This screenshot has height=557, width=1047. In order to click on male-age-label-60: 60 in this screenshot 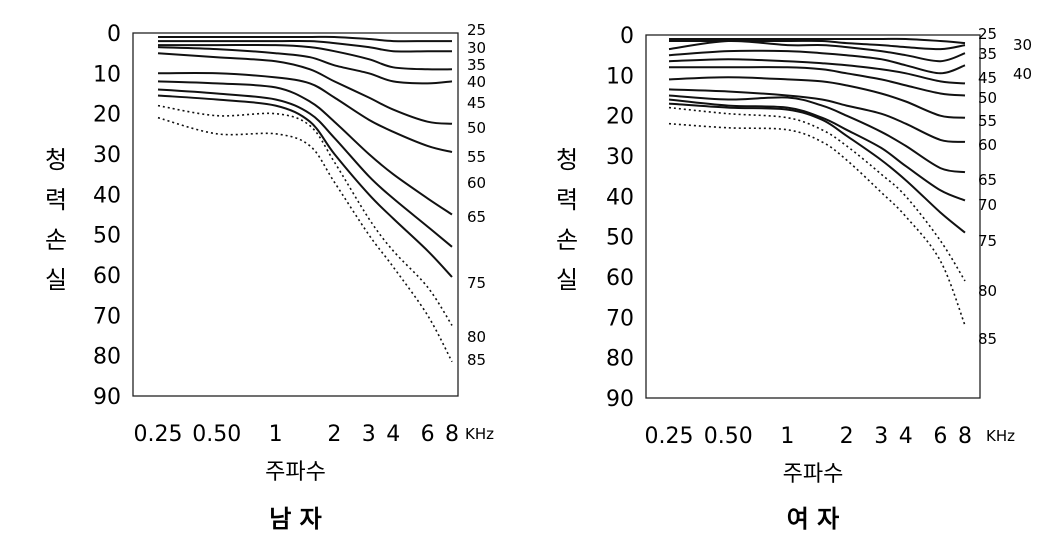, I will do `click(476, 183)`.